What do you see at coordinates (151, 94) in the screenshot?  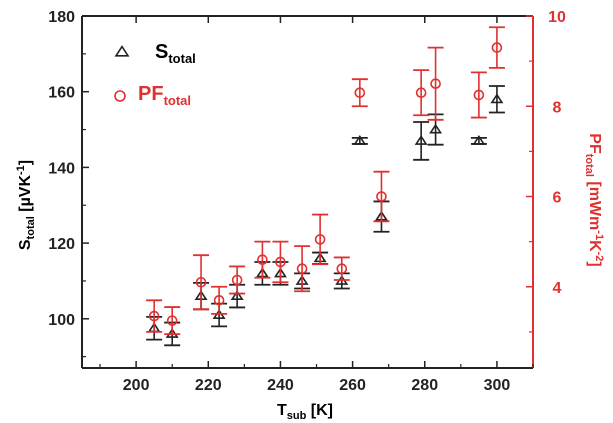 I see `legend-pf-main: PF` at bounding box center [151, 94].